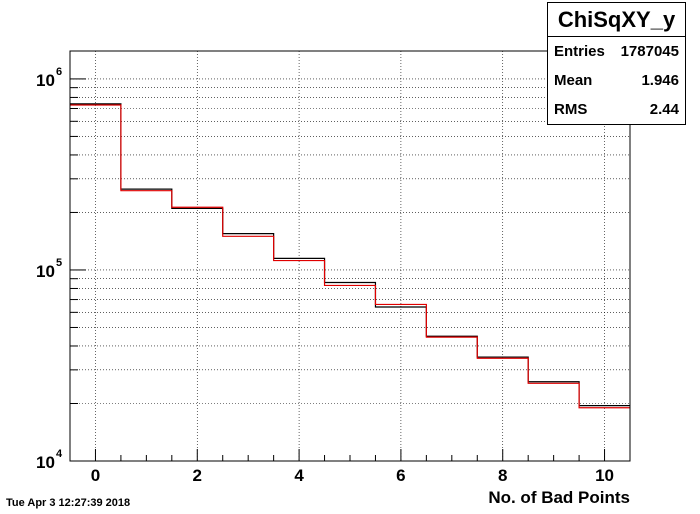 This screenshot has height=514, width=700. I want to click on timestamp: Tue Apr 3 12:27:39 2018, so click(68, 503).